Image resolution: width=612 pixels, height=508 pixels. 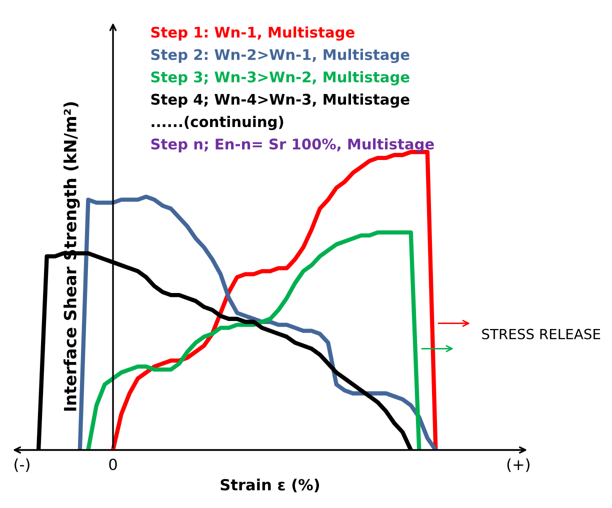 I want to click on text: ......(continuing), so click(x=218, y=123).